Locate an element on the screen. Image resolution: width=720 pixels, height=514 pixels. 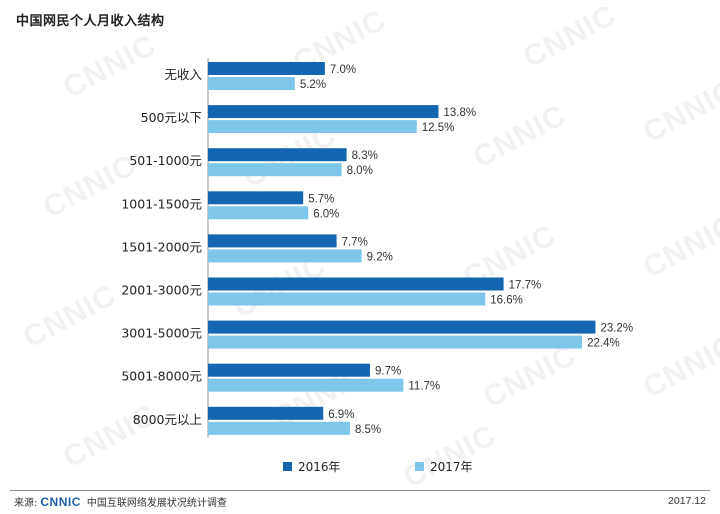
value-label: 7.0% is located at coordinates (343, 70).